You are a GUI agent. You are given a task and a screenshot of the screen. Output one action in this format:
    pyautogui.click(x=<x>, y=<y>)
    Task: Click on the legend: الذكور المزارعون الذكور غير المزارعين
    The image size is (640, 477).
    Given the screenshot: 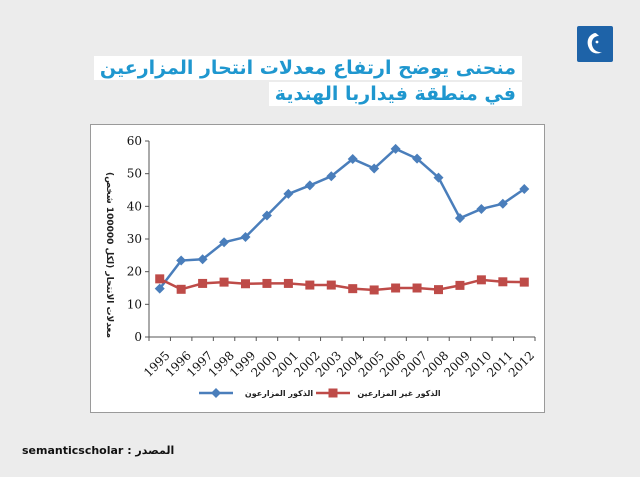 What is the action you would take?
    pyautogui.click(x=320, y=393)
    